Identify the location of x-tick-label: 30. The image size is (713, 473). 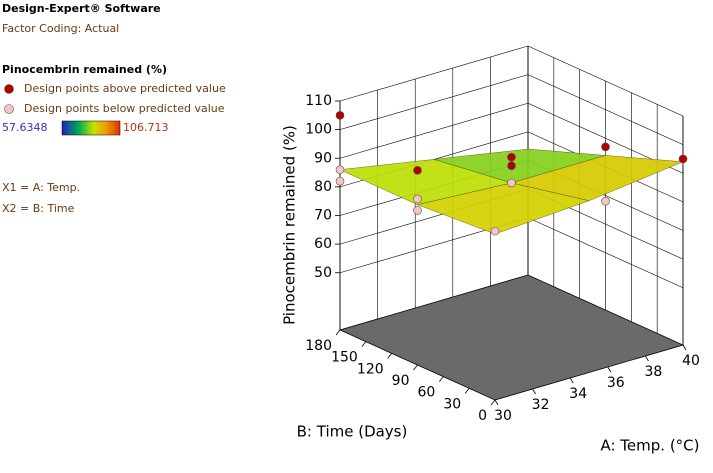
(503, 416).